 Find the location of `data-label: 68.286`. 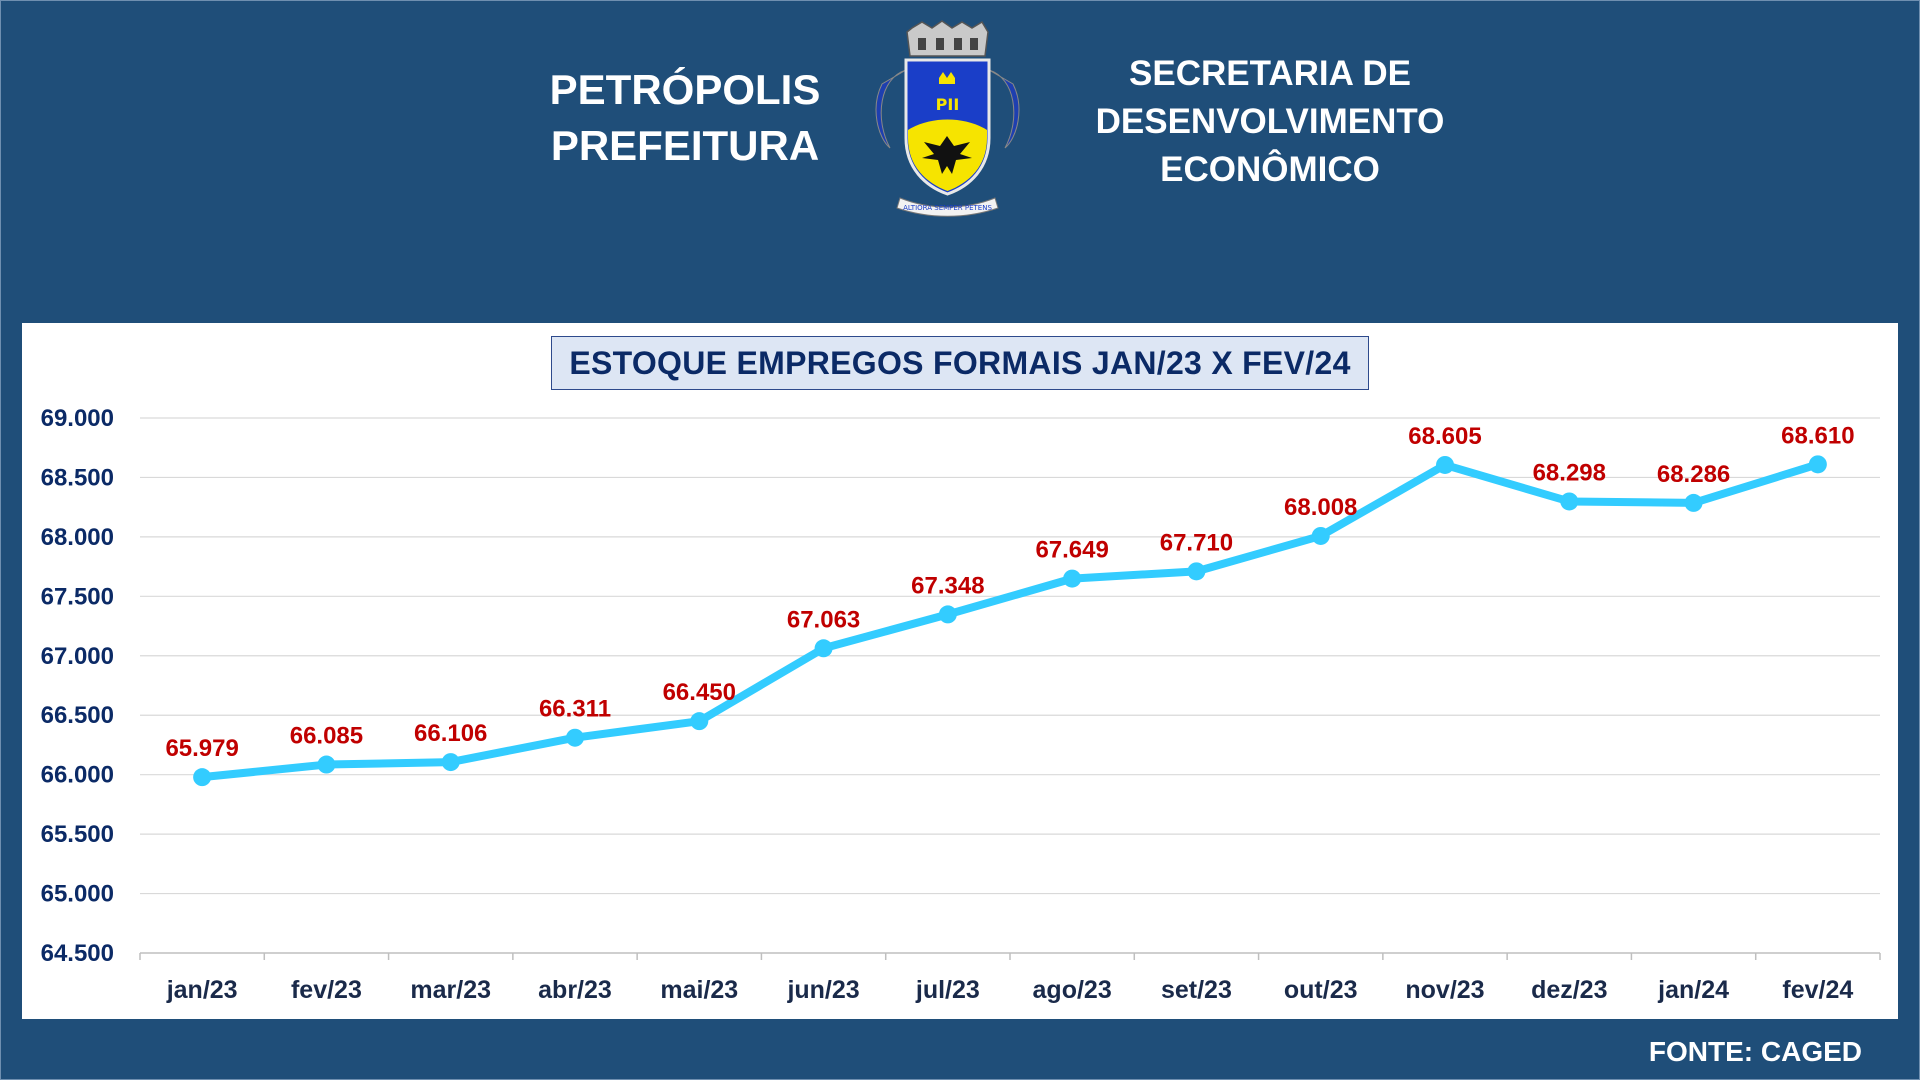

data-label: 68.286 is located at coordinates (1693, 474).